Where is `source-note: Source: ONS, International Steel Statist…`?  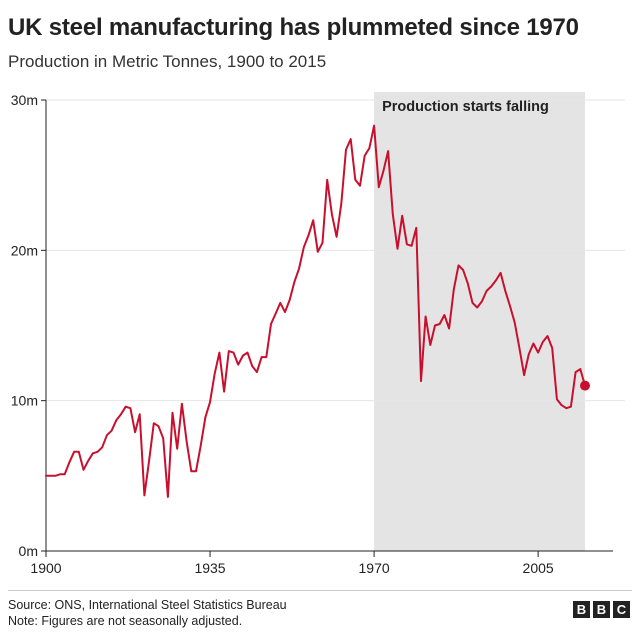
source-note: Source: ONS, International Steel Statist… is located at coordinates (147, 605).